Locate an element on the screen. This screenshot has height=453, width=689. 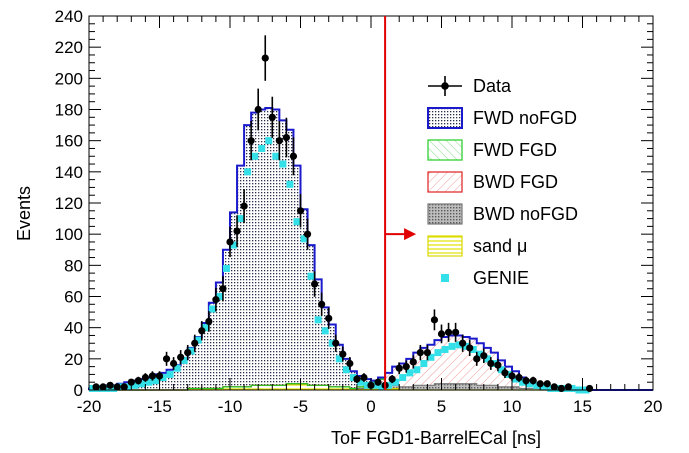
legend-label: BWD noFGD is located at coordinates (525, 214).